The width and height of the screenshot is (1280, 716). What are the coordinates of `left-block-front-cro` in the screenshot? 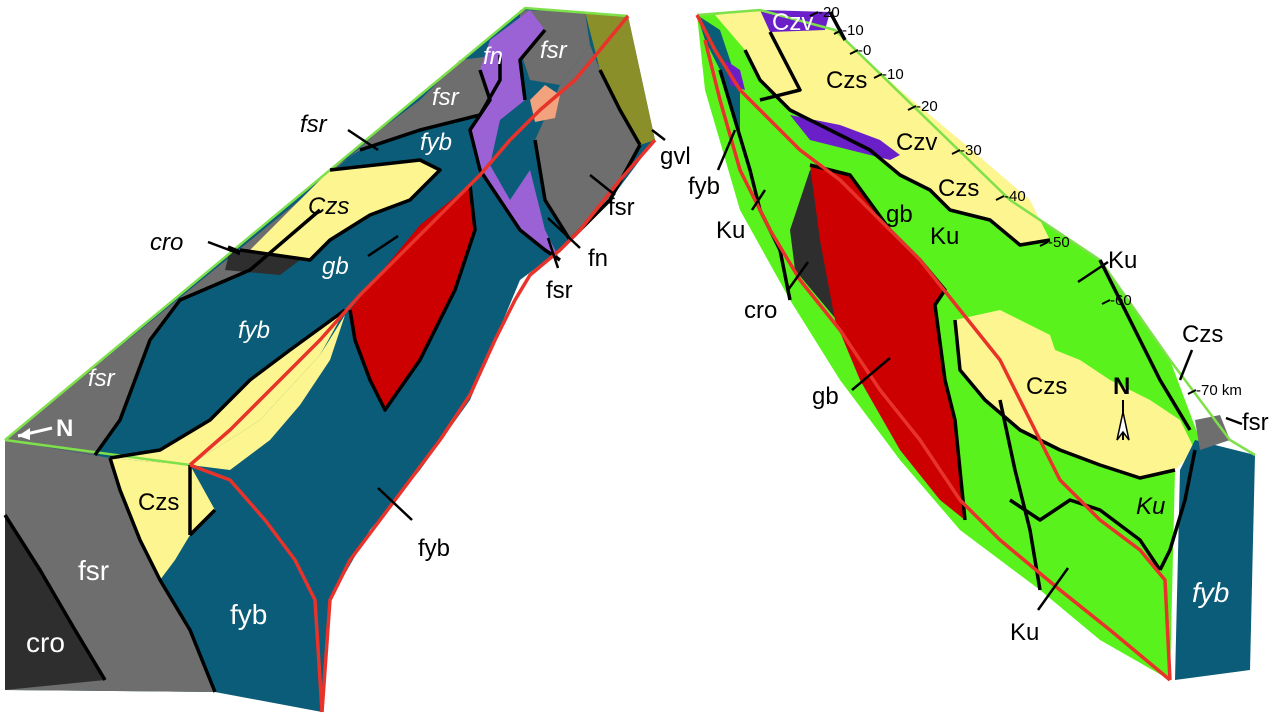 It's located at (55, 602).